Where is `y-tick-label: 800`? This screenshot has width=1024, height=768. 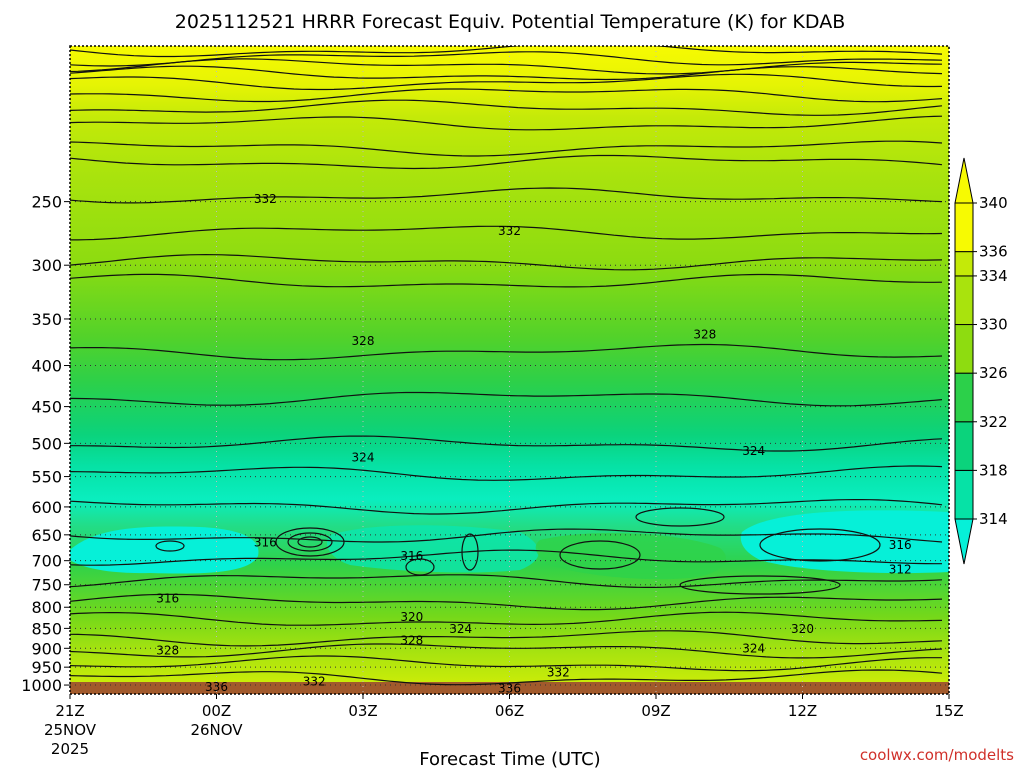
y-tick-label: 800 is located at coordinates (46, 607).